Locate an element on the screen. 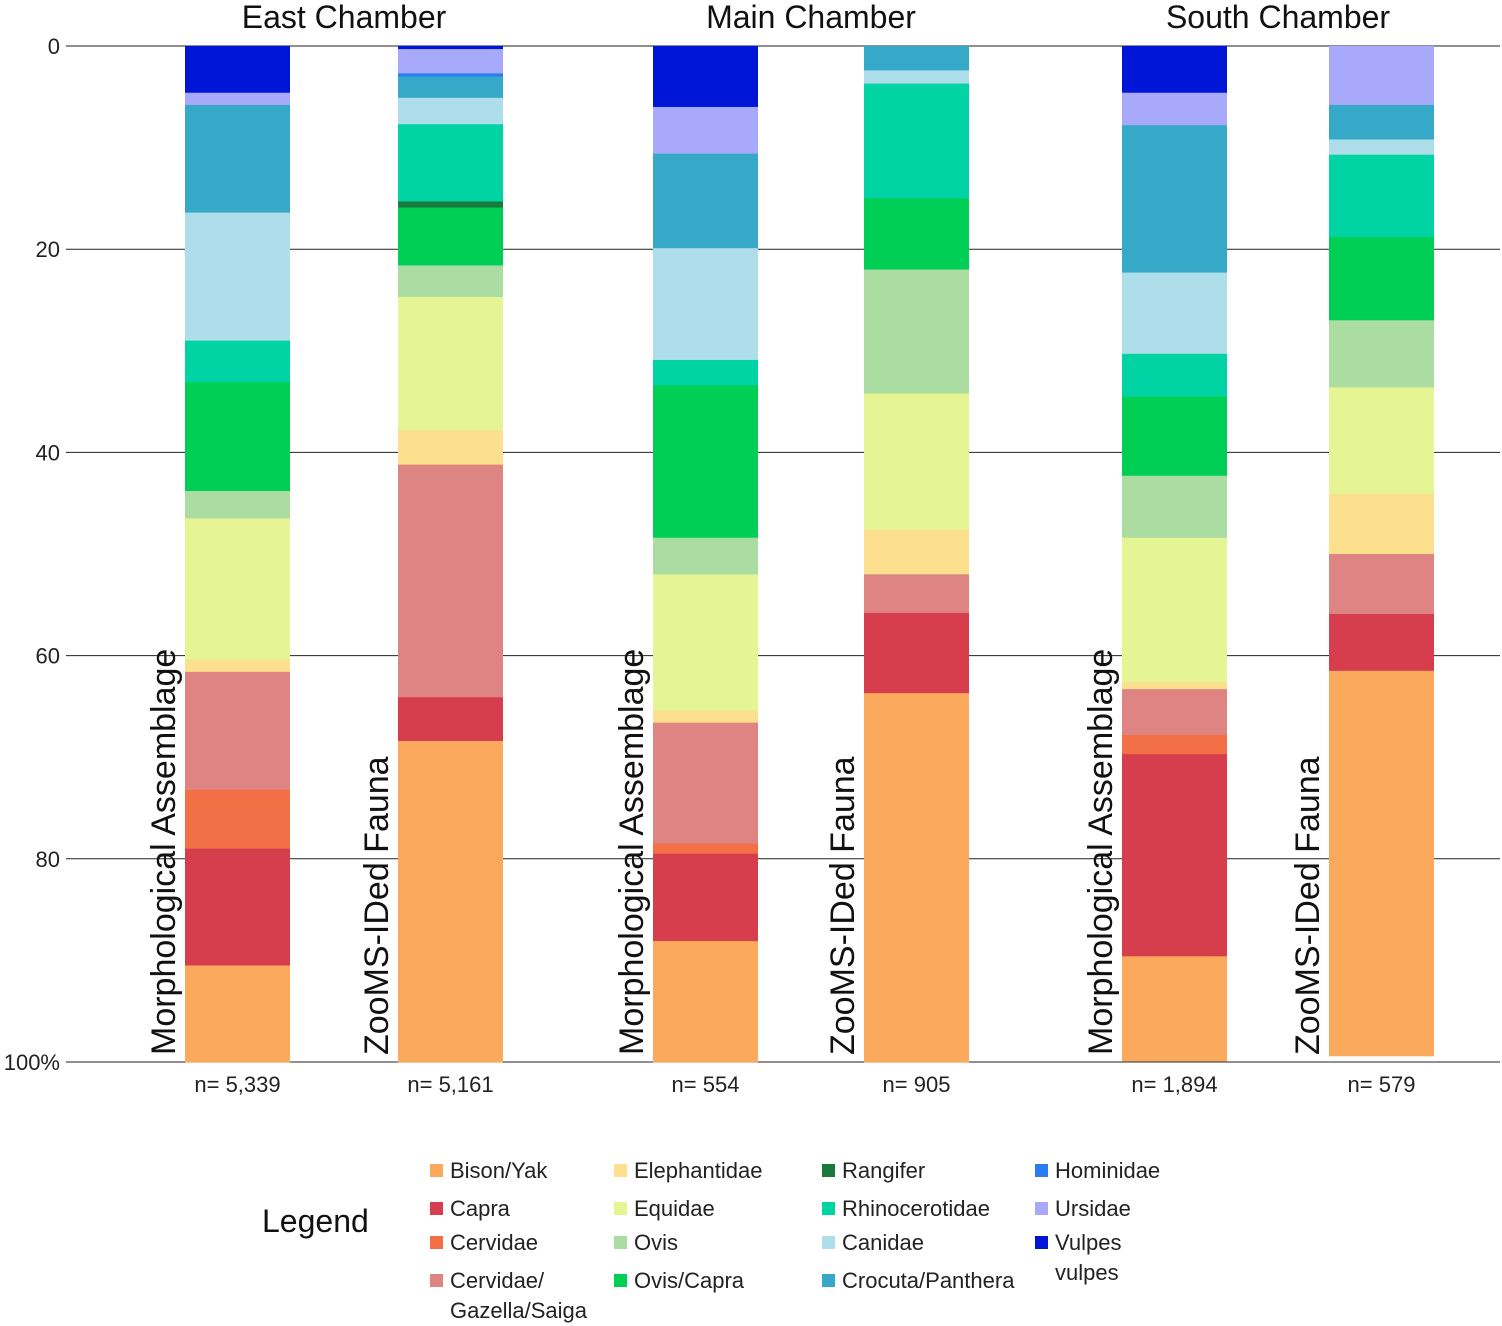 Image resolution: width=1502 pixels, height=1326 pixels. legend-item: Rangifer is located at coordinates (873, 1171).